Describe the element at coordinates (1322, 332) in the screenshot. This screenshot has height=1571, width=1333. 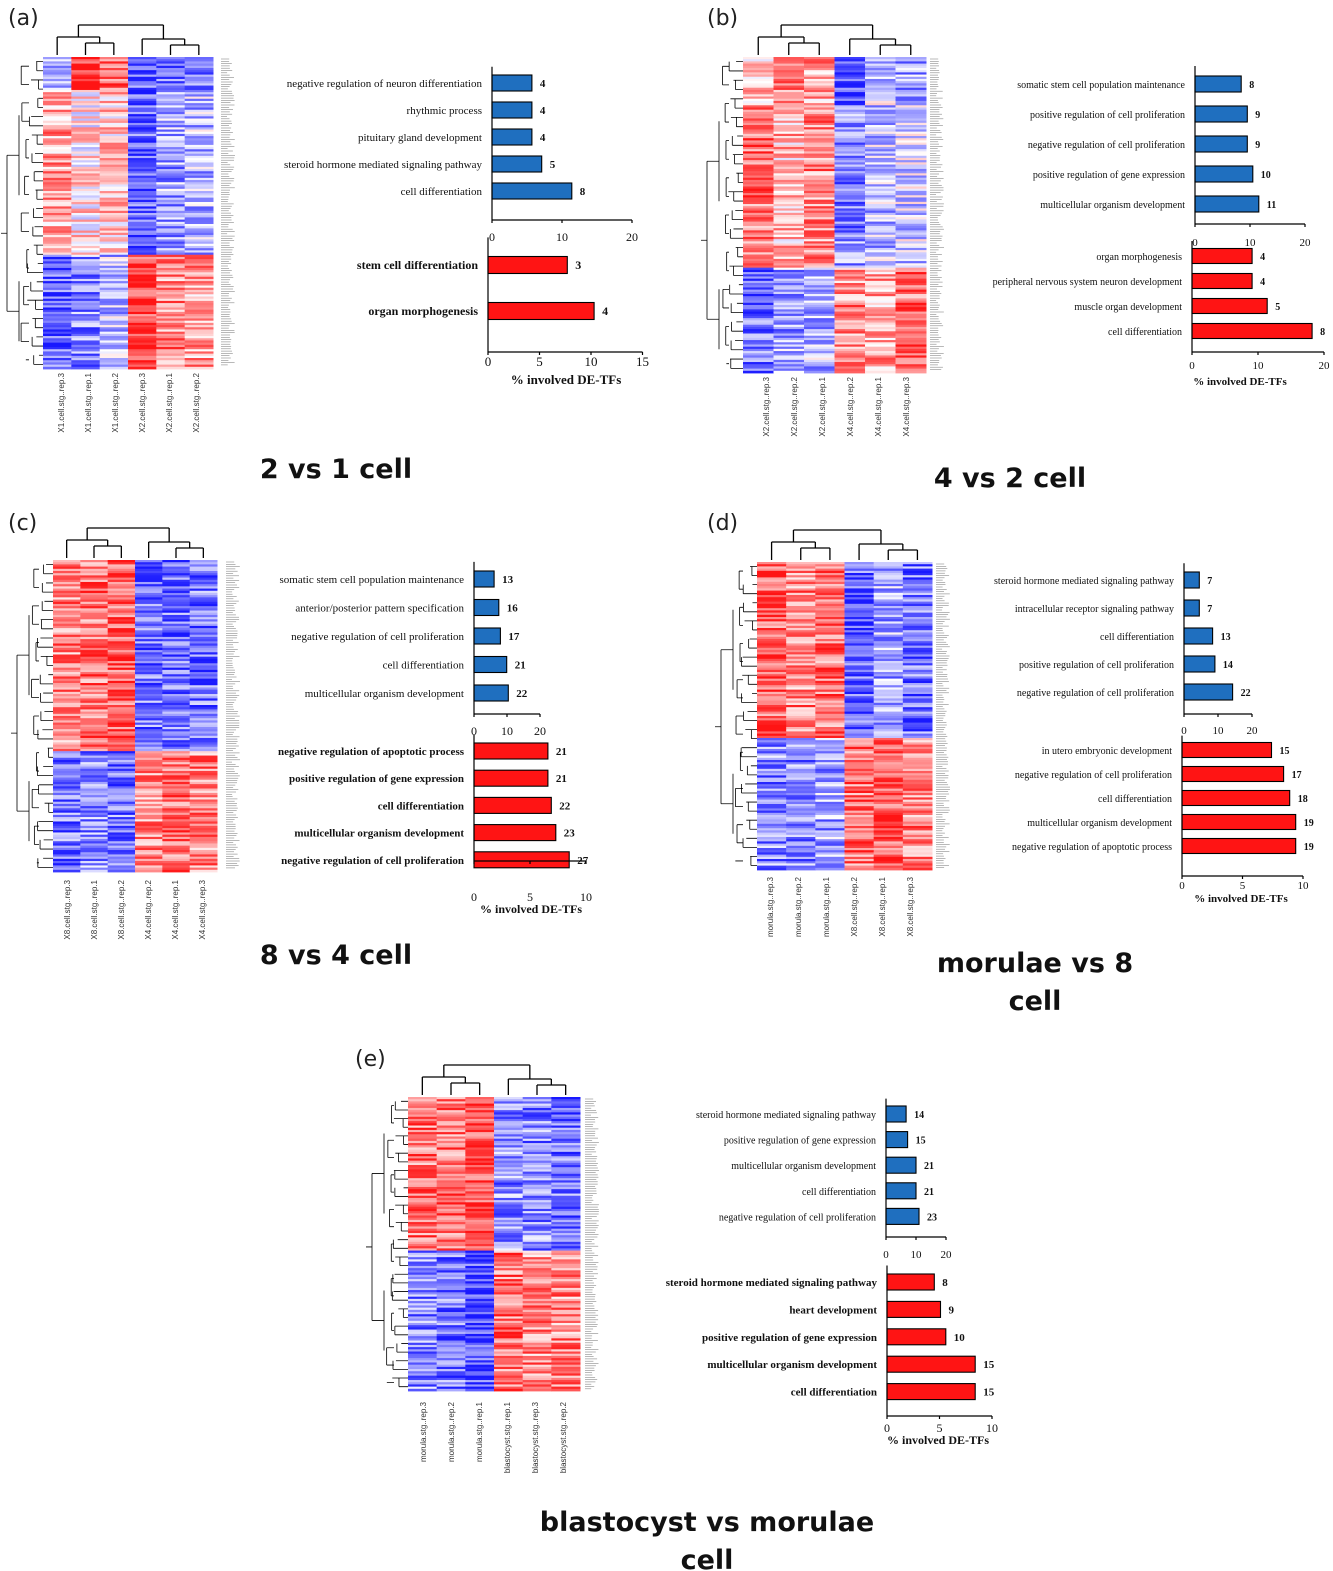
I see `red-value-label: 8` at that location.